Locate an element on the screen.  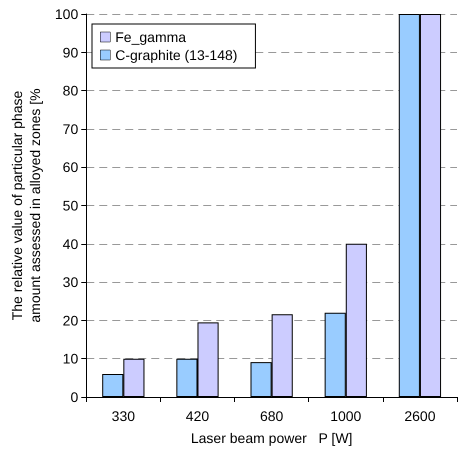
y-tick-label: 90 is located at coordinates (70, 52).